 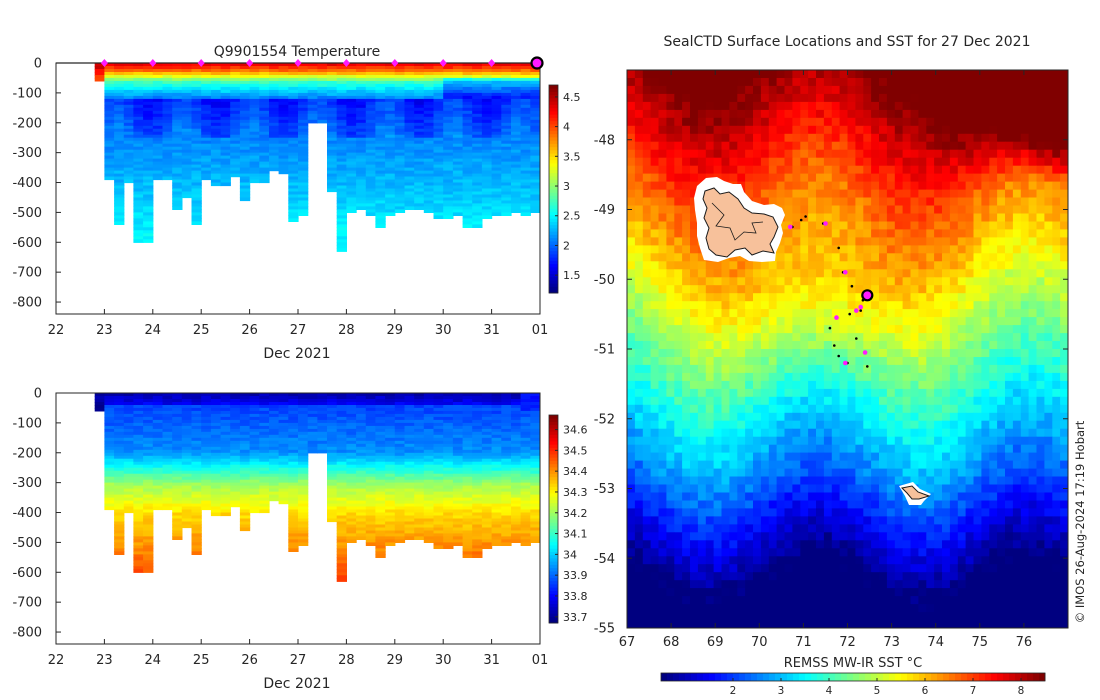 I want to click on temperature-surface-markers, so click(x=300, y=63).